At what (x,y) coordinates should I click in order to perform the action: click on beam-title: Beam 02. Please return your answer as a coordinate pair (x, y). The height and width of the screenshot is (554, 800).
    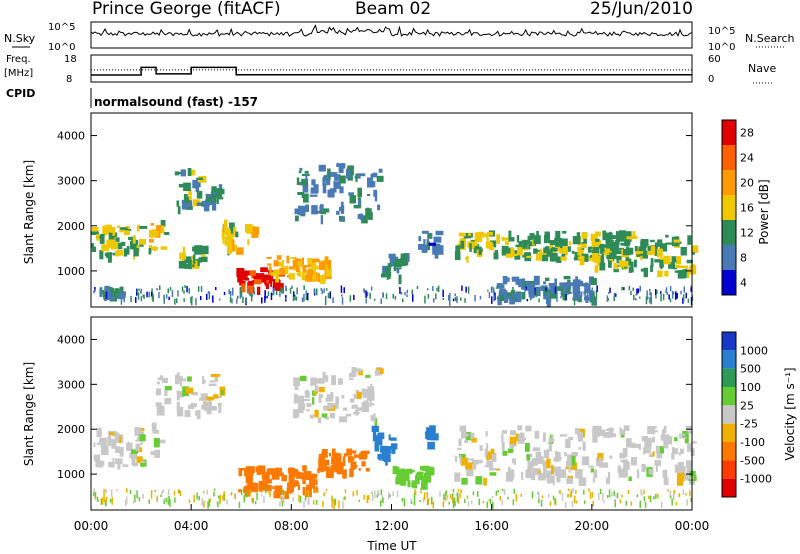
    Looking at the image, I should click on (393, 9).